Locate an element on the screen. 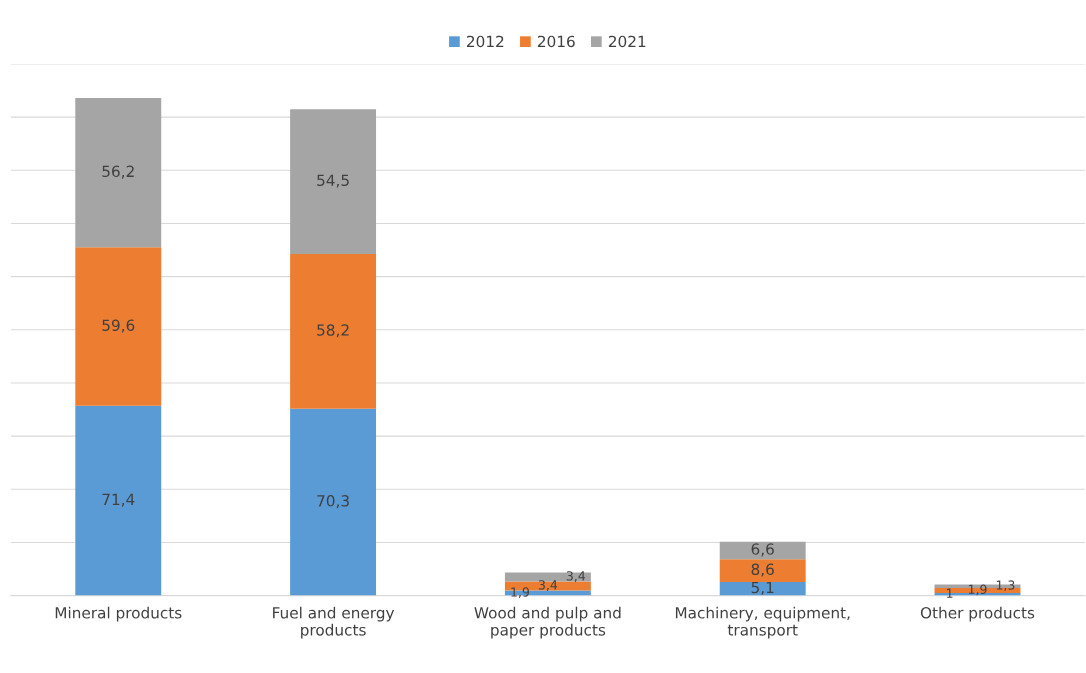 This screenshot has width=1086, height=673. data-label: 58,2 is located at coordinates (333, 331).